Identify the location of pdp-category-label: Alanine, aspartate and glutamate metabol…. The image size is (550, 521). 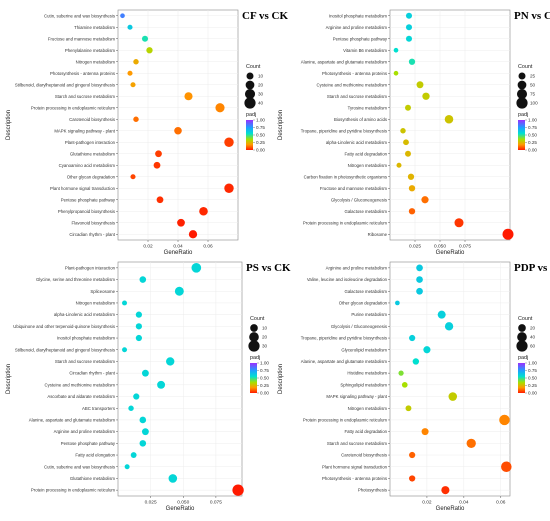
(344, 361).